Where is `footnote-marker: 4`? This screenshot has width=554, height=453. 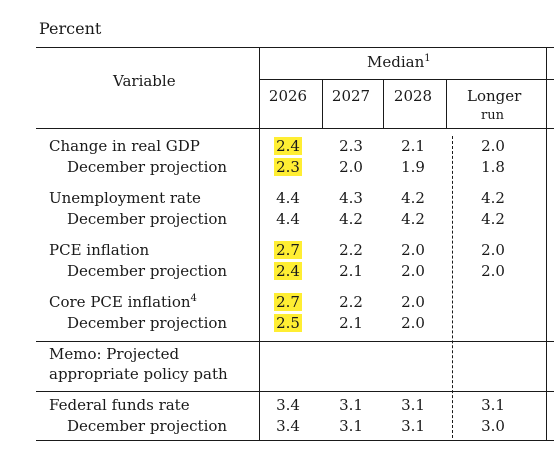 footnote-marker: 4 is located at coordinates (193, 298).